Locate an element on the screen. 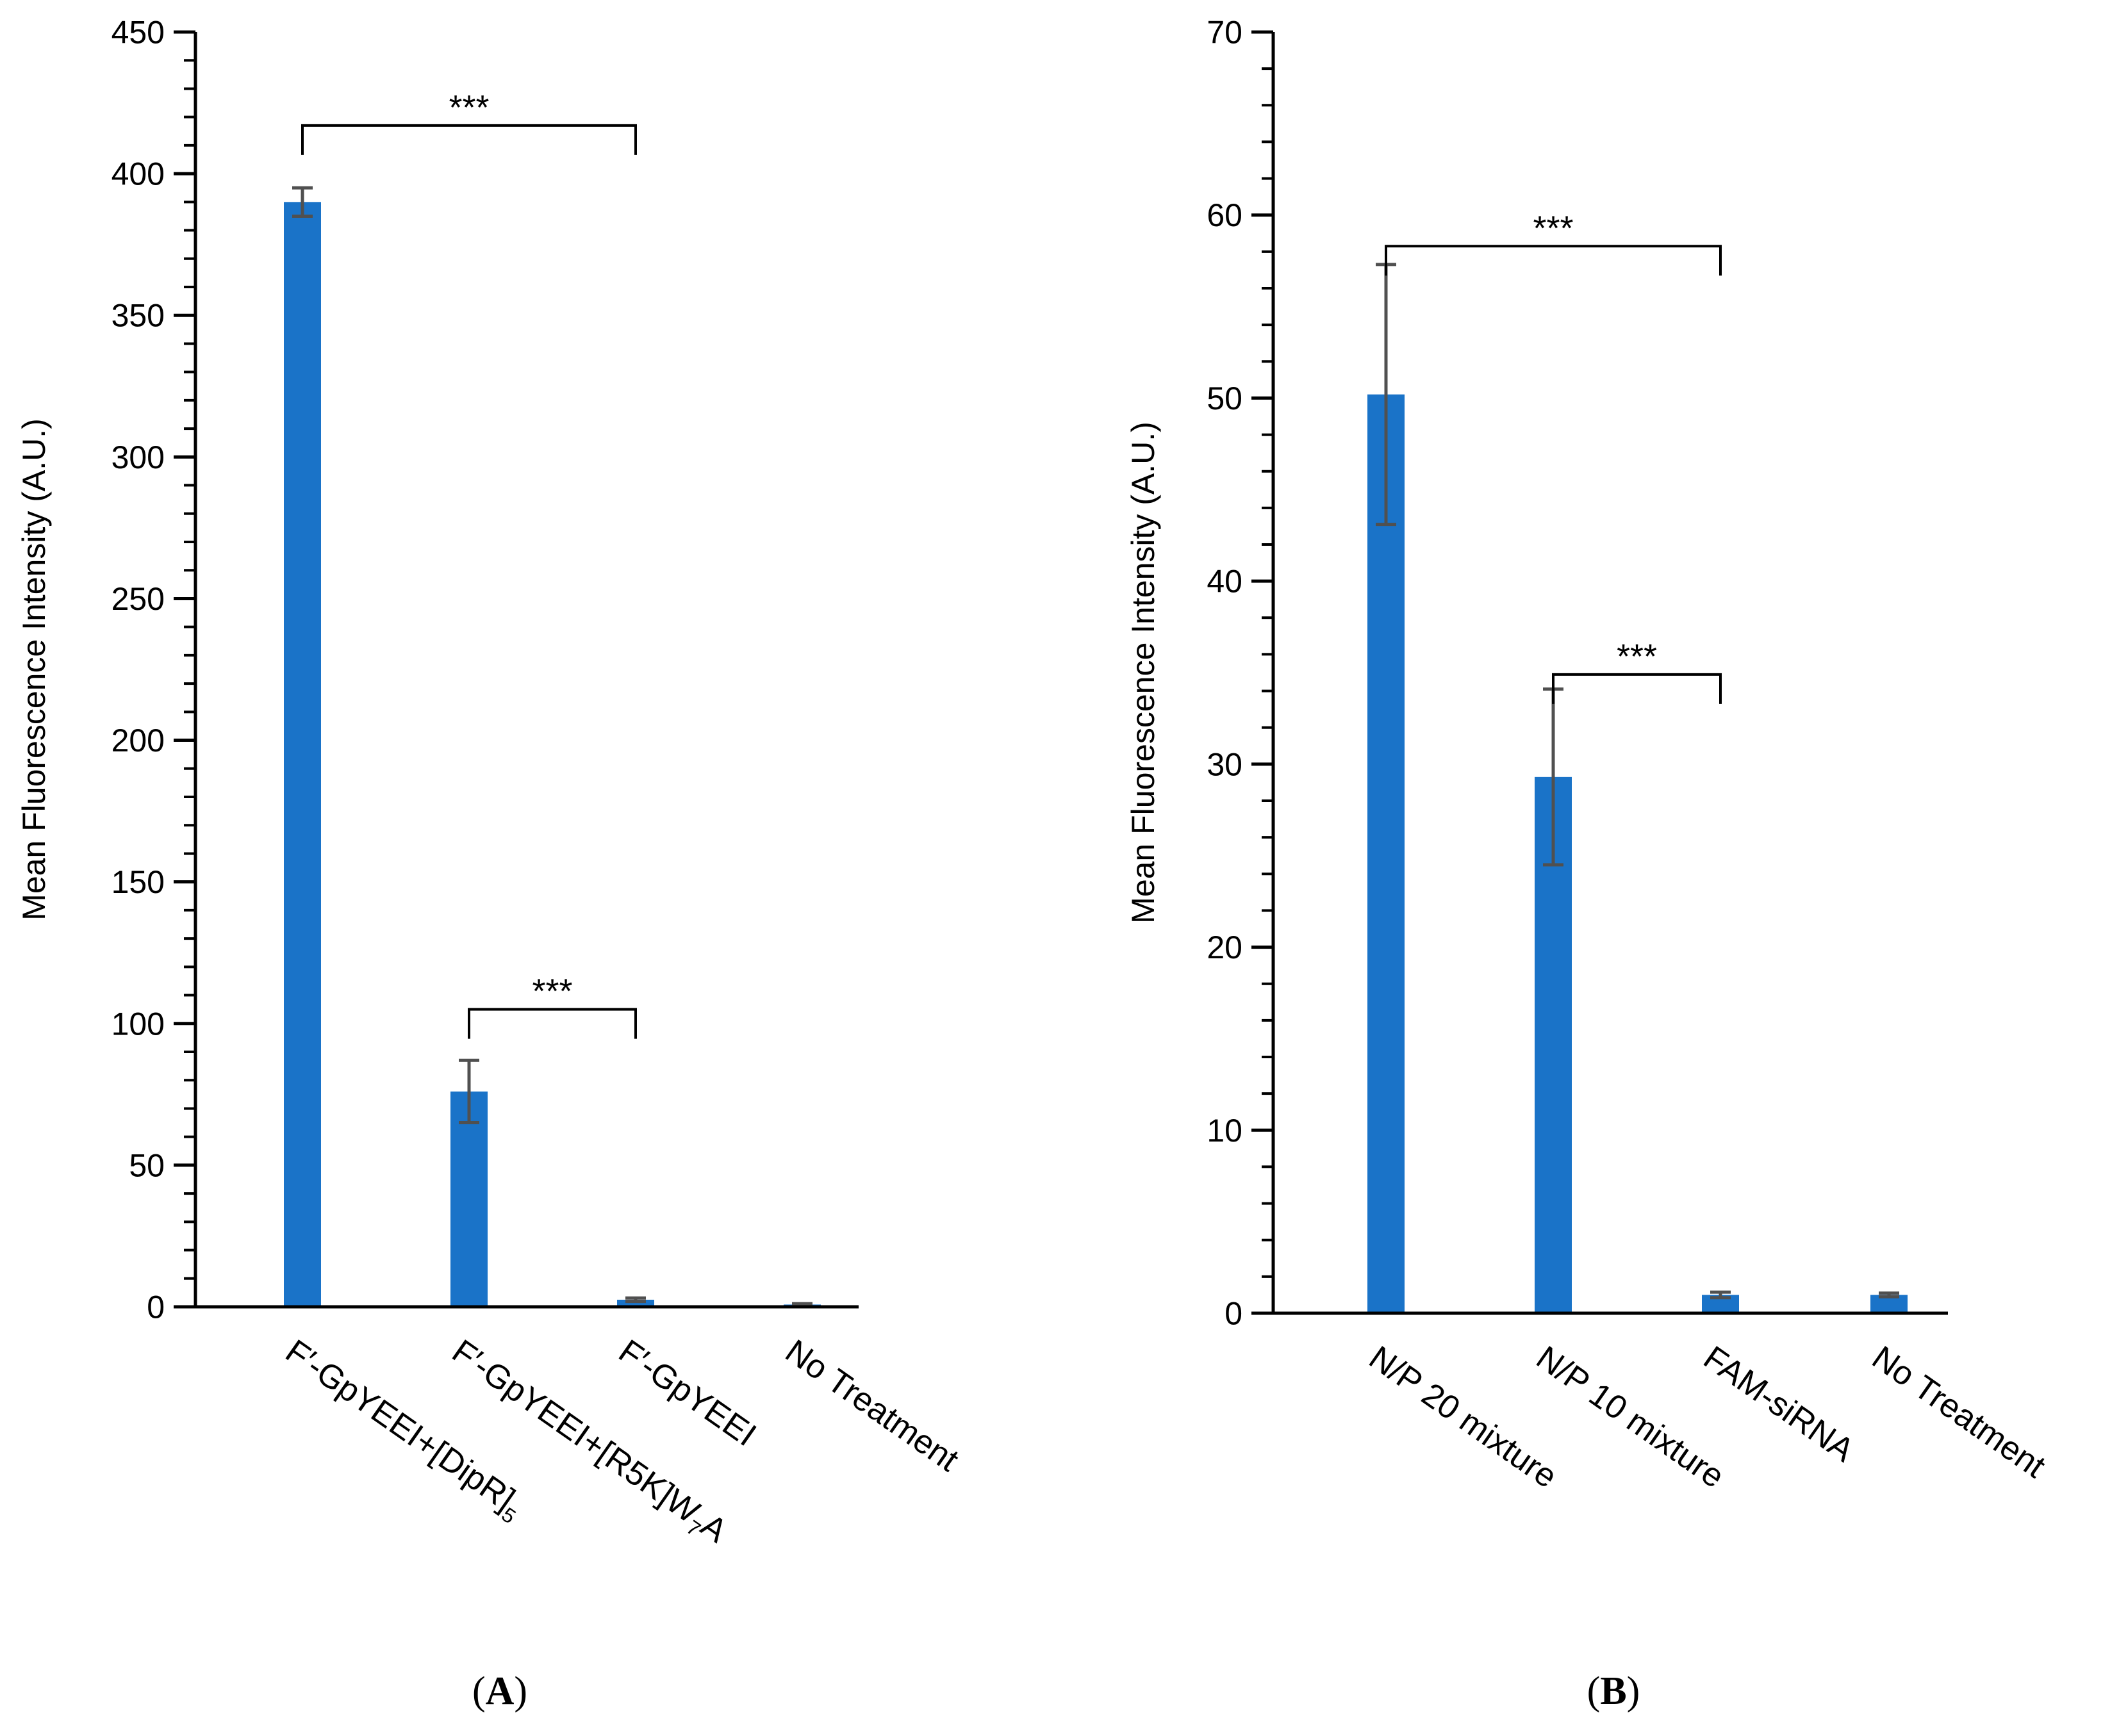 Image resolution: width=2103 pixels, height=1736 pixels. panel-b-y-tick-label: 70 is located at coordinates (1224, 33).